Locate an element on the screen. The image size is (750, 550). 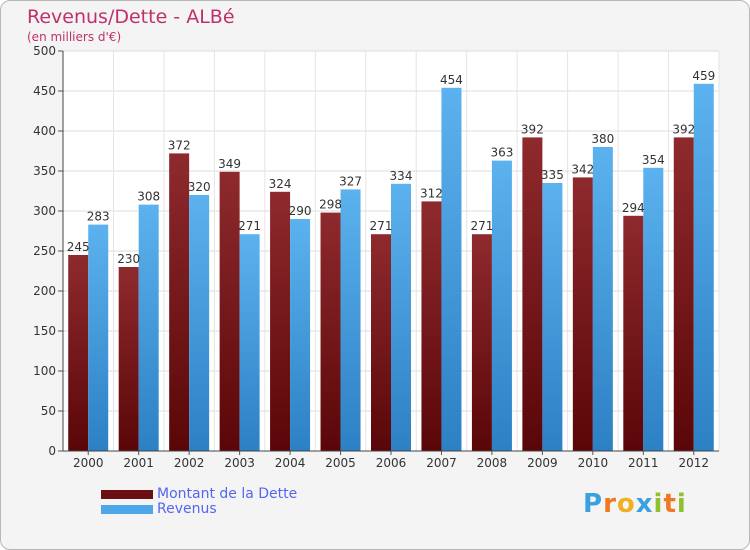
data-label-debt: 298 is located at coordinates (330, 205).